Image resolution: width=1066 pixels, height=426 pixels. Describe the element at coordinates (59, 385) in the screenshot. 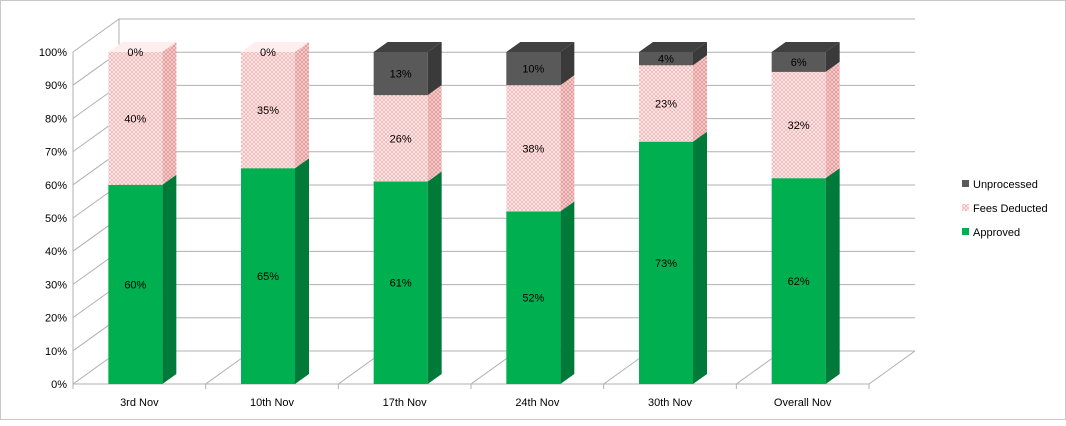

I see `y-tick-label: 0%` at that location.